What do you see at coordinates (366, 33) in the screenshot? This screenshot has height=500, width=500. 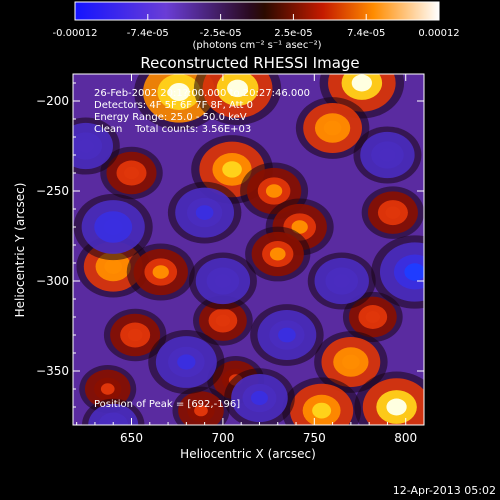 I see `colorbar-tick-label: 7.4e-05` at bounding box center [366, 33].